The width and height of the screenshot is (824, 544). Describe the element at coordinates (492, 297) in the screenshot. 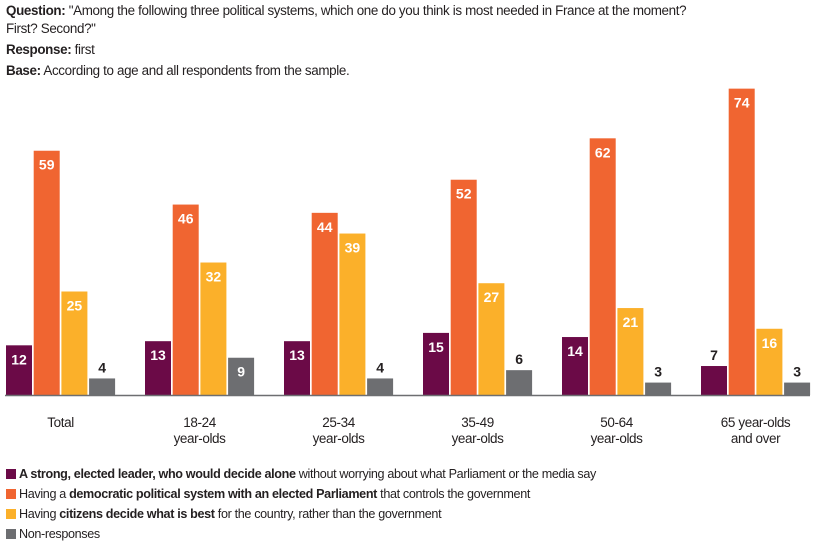

I see `bar-value-label: 27` at that location.